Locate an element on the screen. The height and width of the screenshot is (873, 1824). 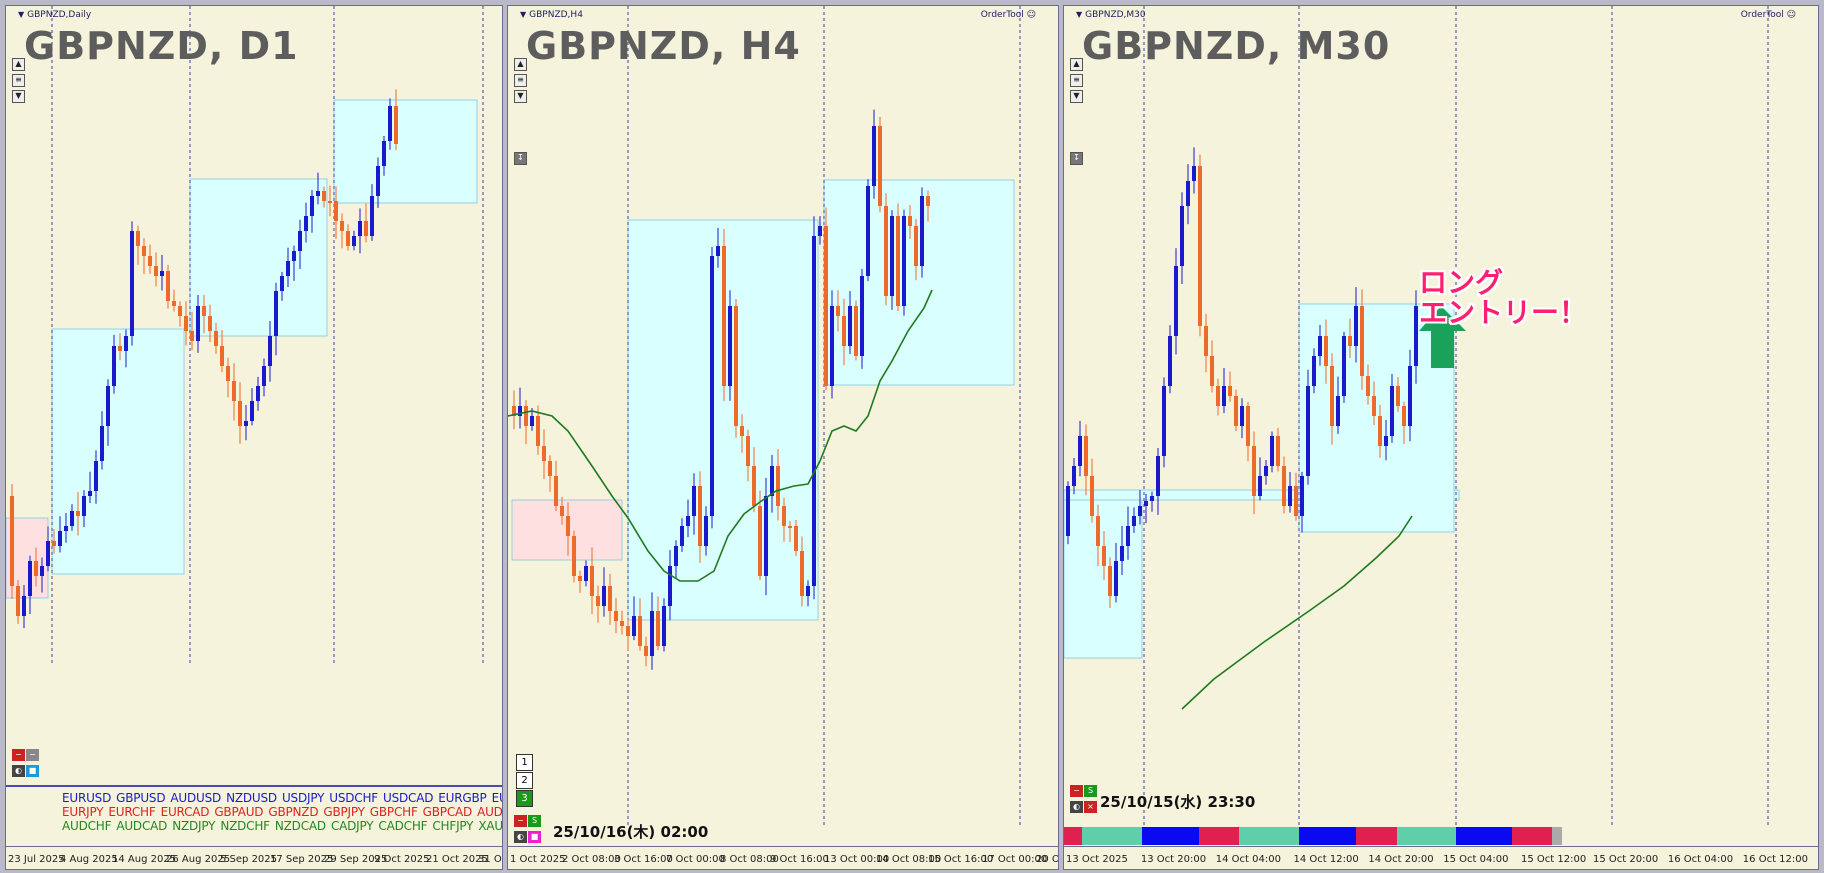
pair-eurchf: EURCHF is located at coordinates (132, 812).